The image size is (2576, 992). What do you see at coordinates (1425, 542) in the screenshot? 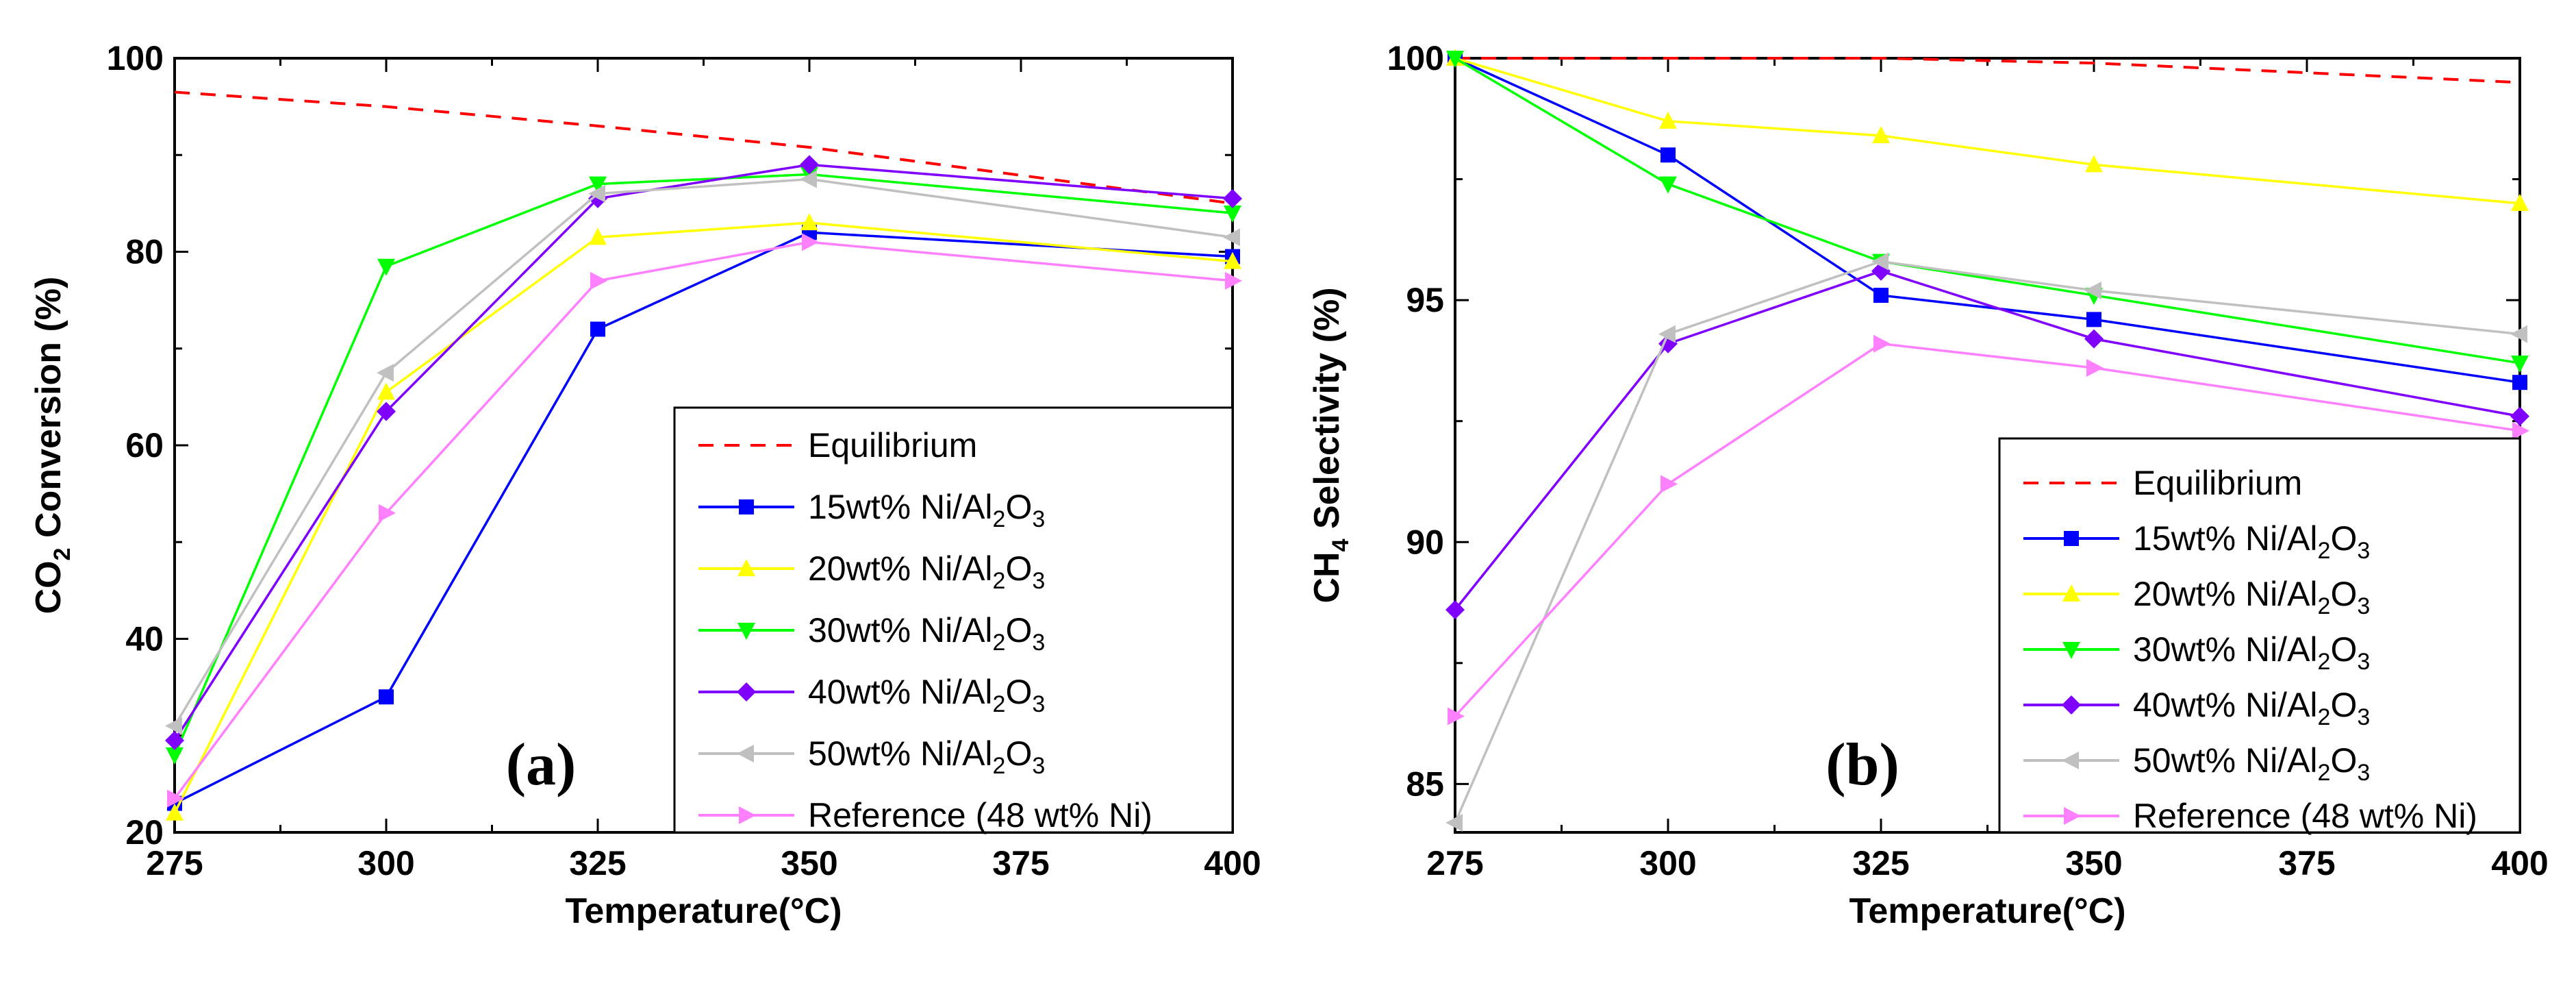
I see `y-tick-label: 90` at bounding box center [1425, 542].